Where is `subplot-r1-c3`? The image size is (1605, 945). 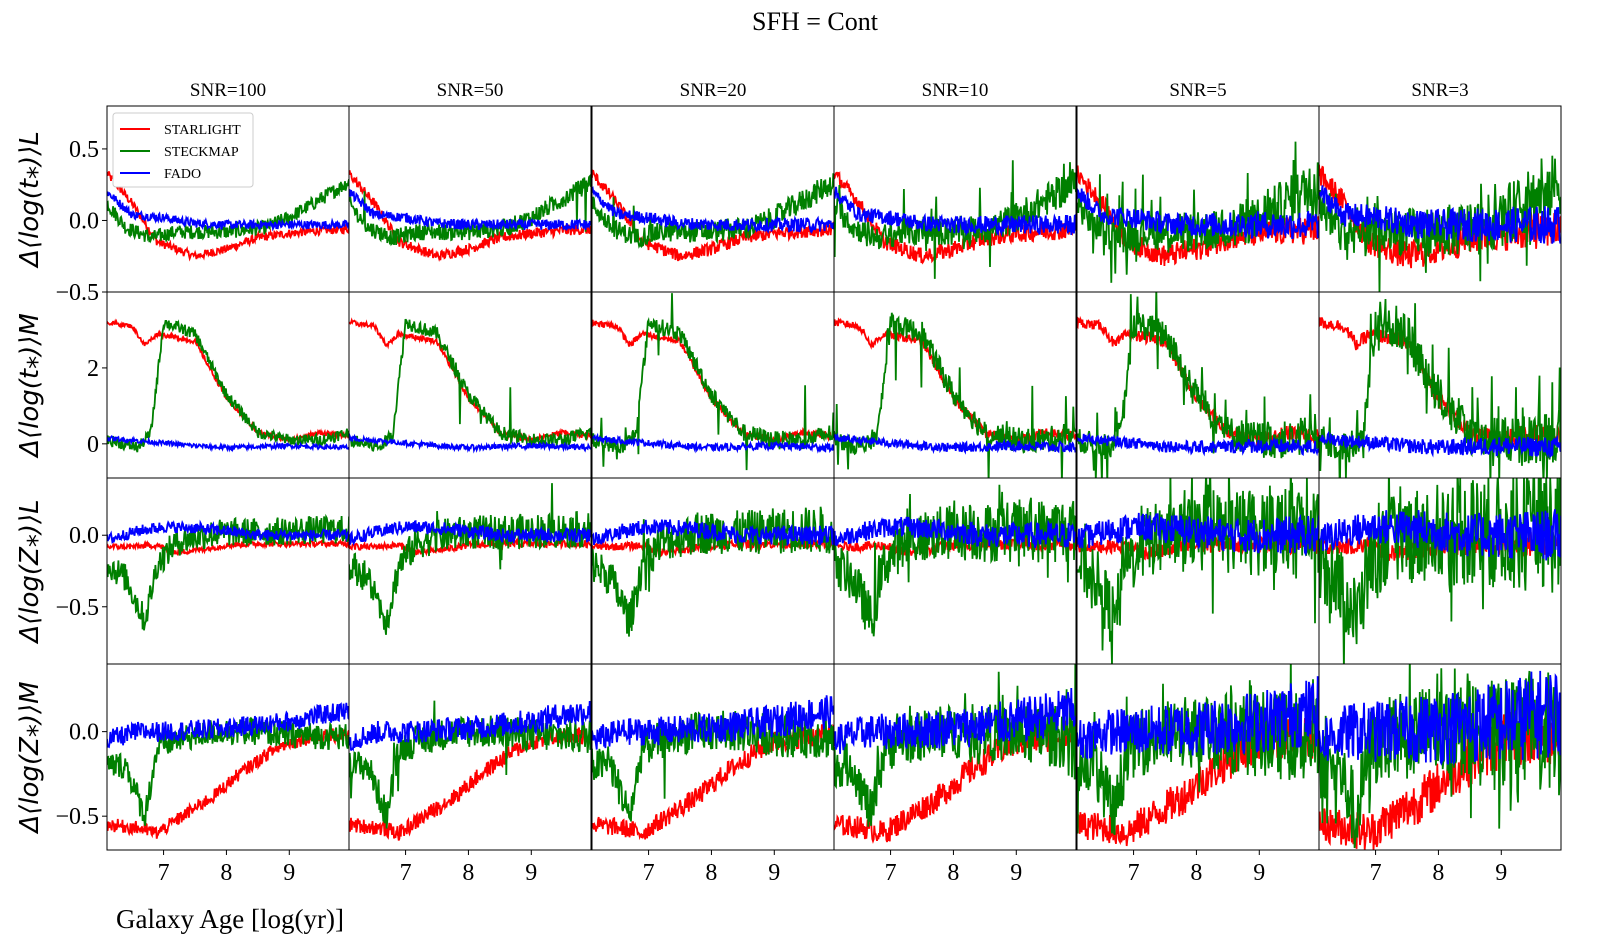 subplot-r1-c3 is located at coordinates (955, 385).